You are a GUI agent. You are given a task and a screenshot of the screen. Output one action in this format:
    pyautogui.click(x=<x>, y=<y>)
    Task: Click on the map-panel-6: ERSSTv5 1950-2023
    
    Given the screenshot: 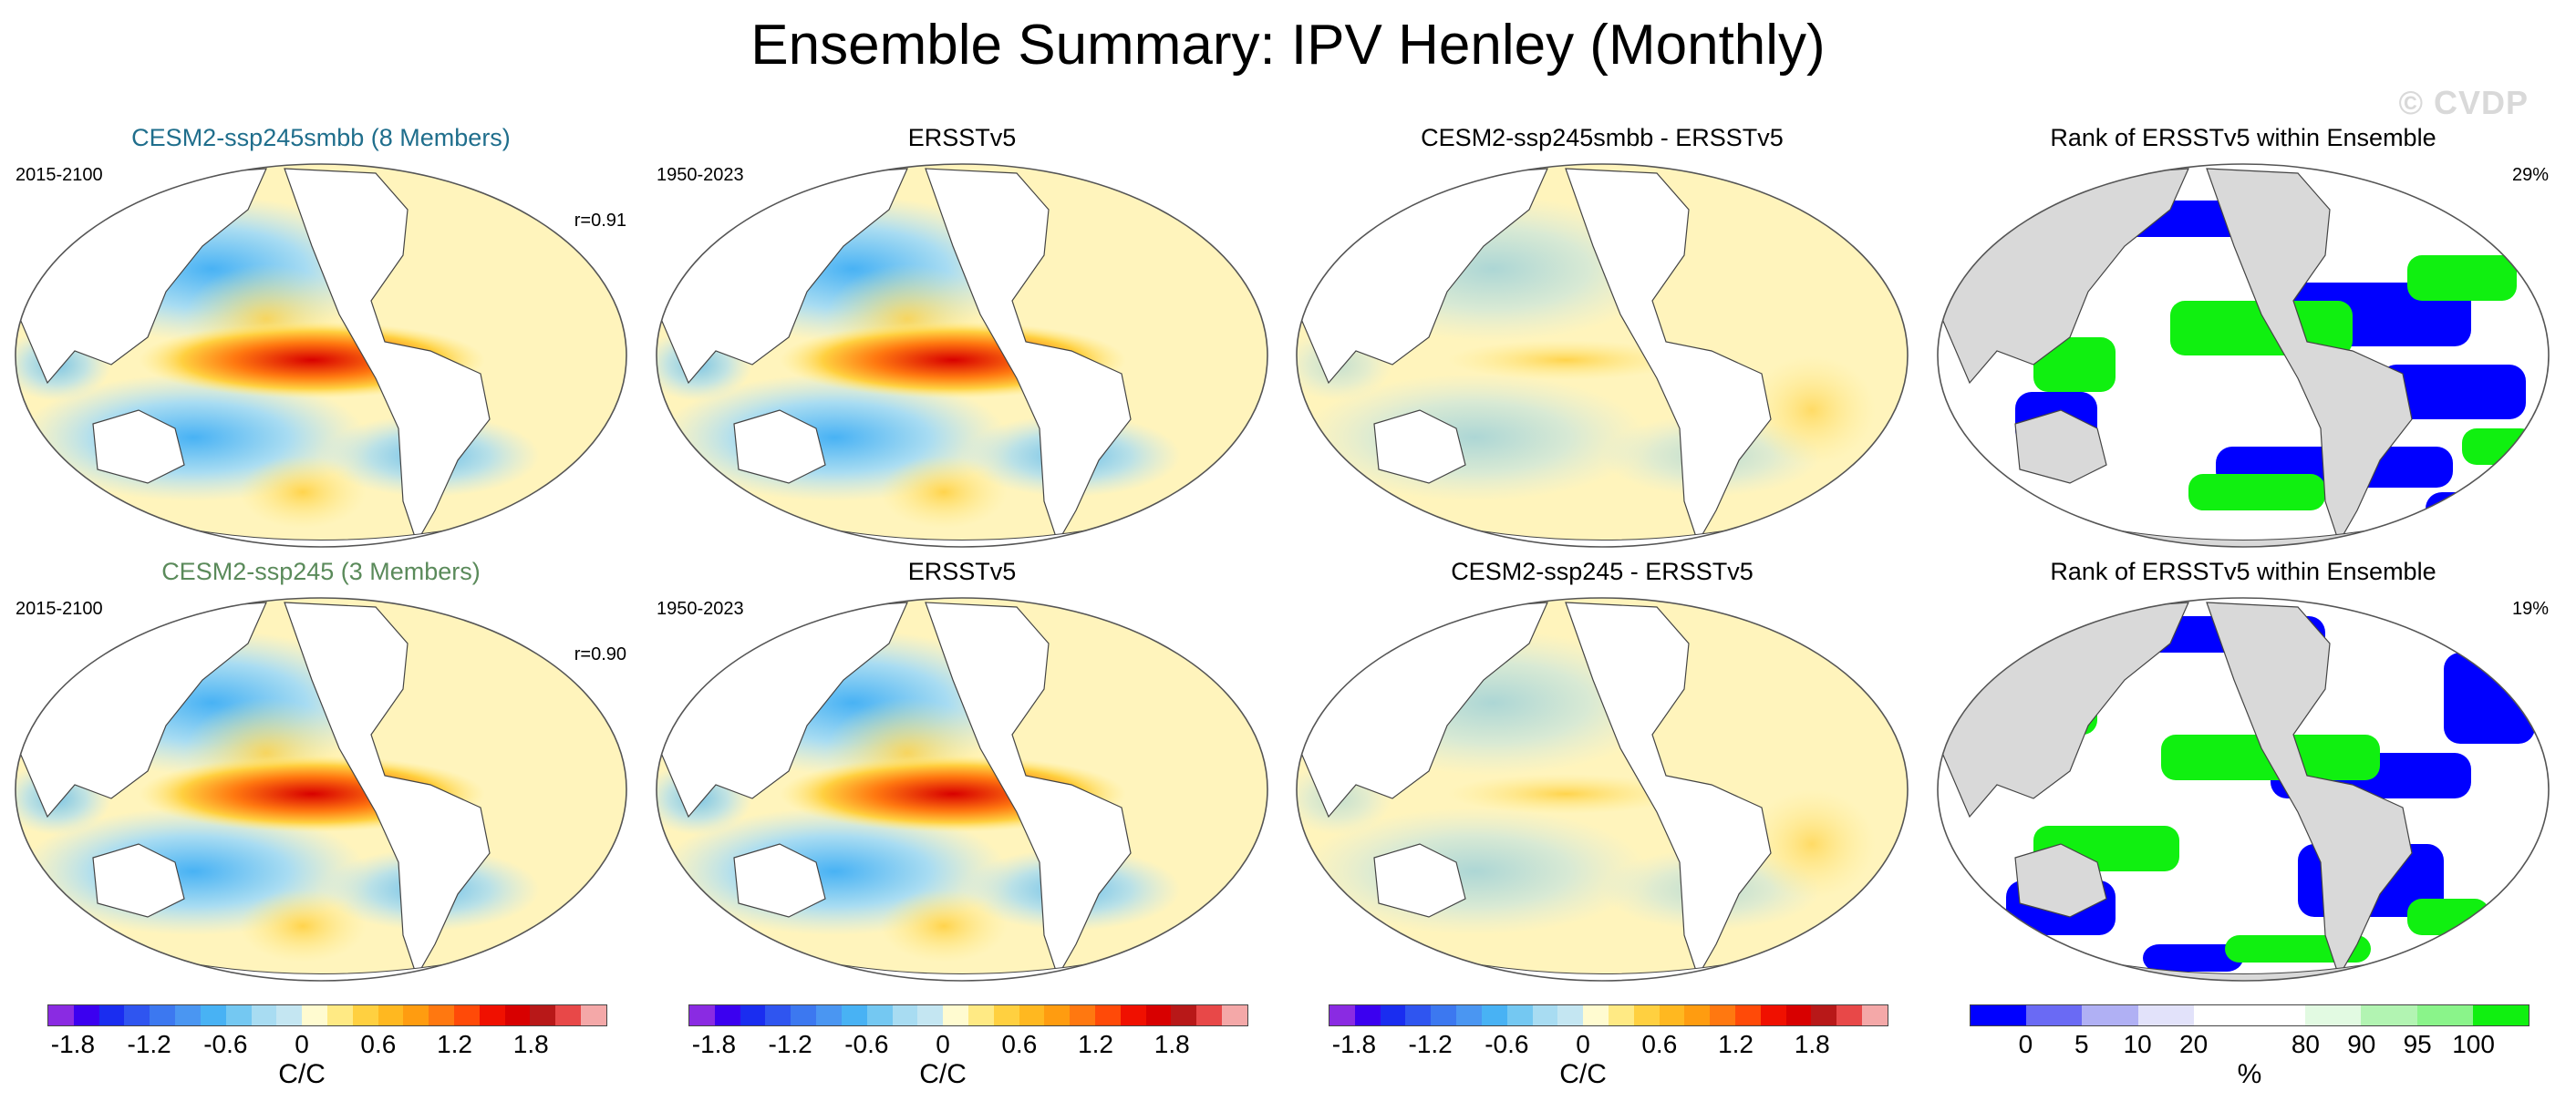 What is the action you would take?
    pyautogui.click(x=962, y=770)
    